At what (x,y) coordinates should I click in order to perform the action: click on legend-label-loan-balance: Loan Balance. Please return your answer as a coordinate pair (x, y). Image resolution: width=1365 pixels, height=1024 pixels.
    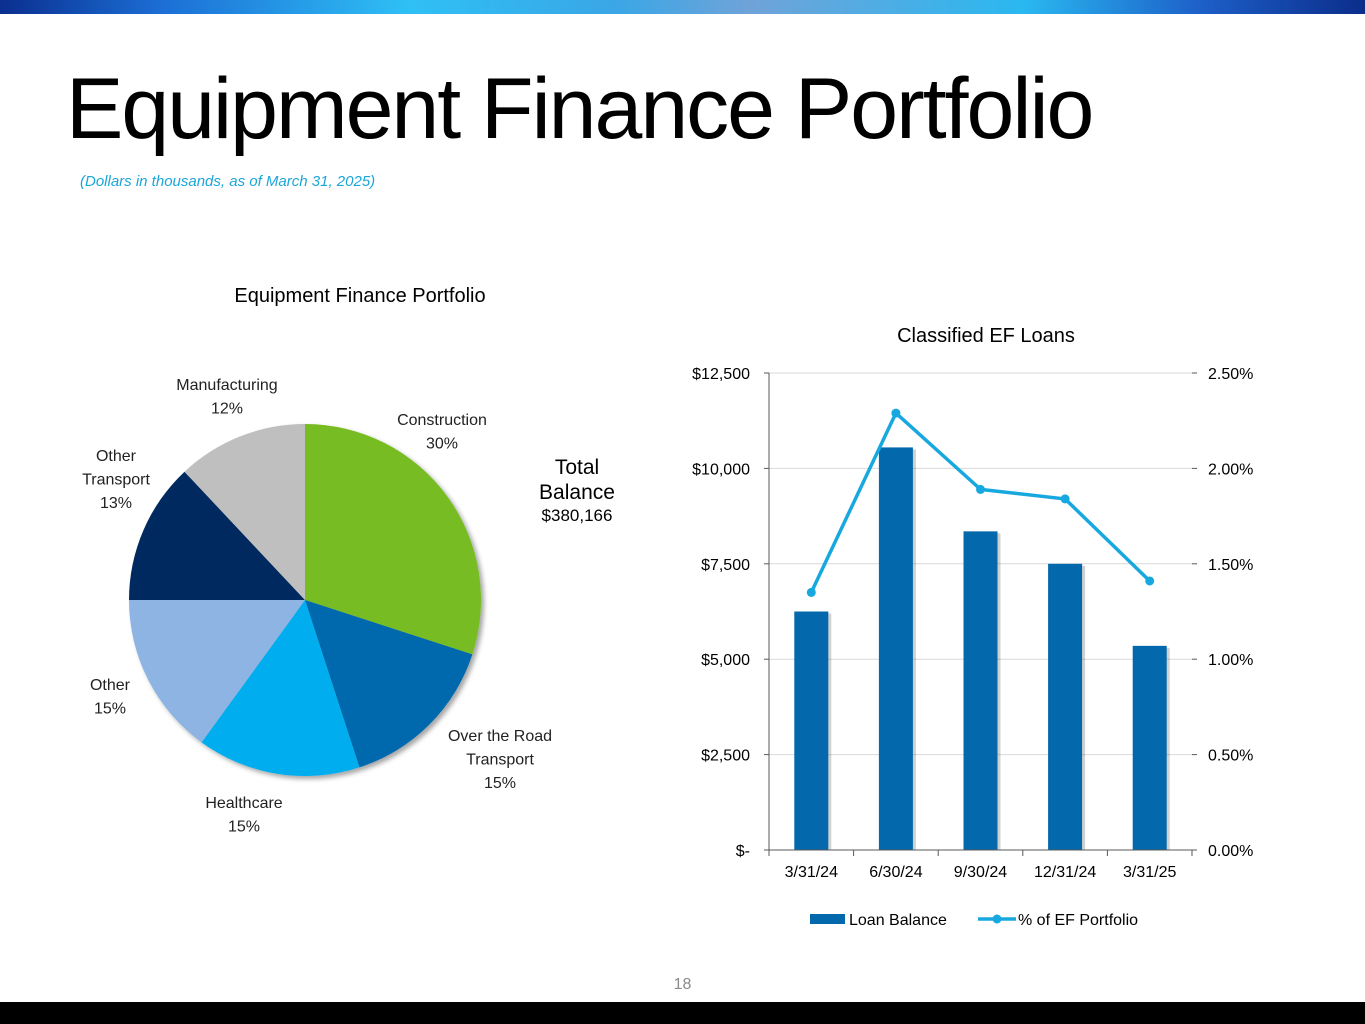
    Looking at the image, I should click on (898, 920).